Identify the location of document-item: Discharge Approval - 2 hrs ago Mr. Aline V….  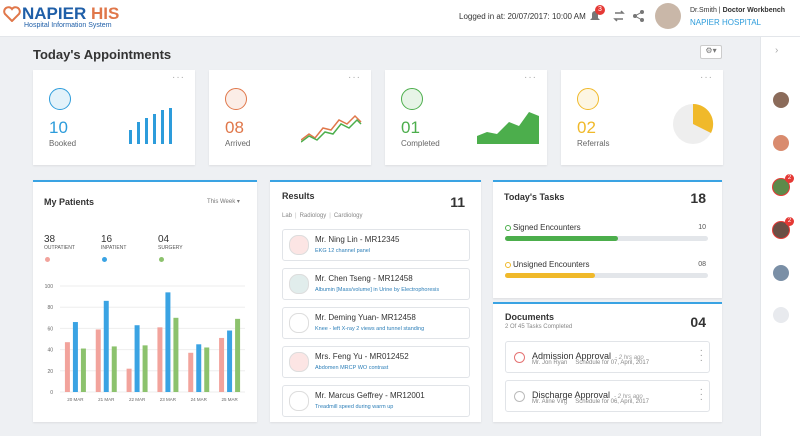
(607, 396).